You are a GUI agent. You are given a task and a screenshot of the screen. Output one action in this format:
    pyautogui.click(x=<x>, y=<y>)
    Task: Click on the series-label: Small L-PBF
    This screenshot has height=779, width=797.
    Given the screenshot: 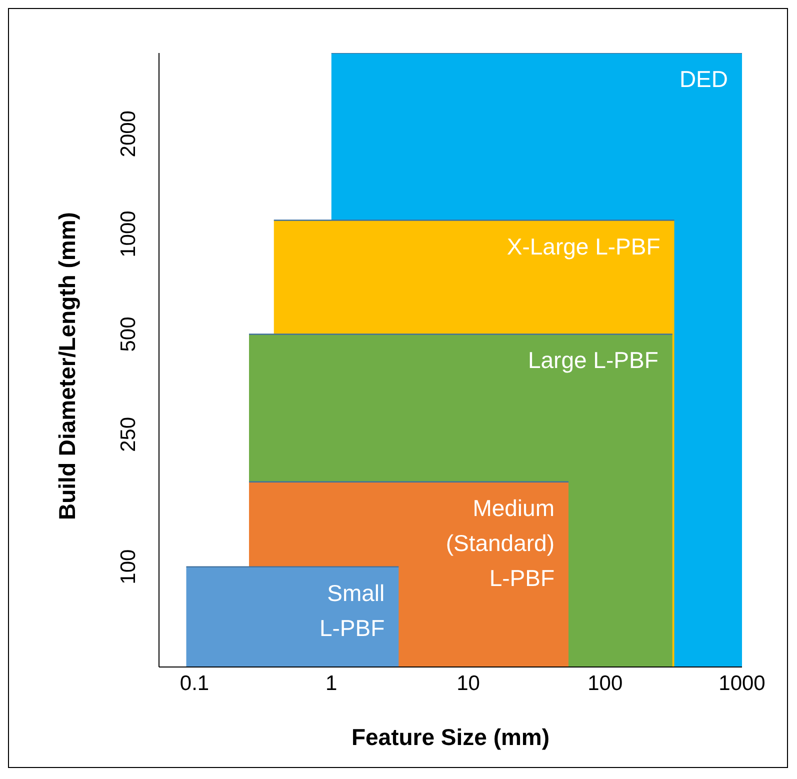 What is the action you would take?
    pyautogui.click(x=352, y=610)
    